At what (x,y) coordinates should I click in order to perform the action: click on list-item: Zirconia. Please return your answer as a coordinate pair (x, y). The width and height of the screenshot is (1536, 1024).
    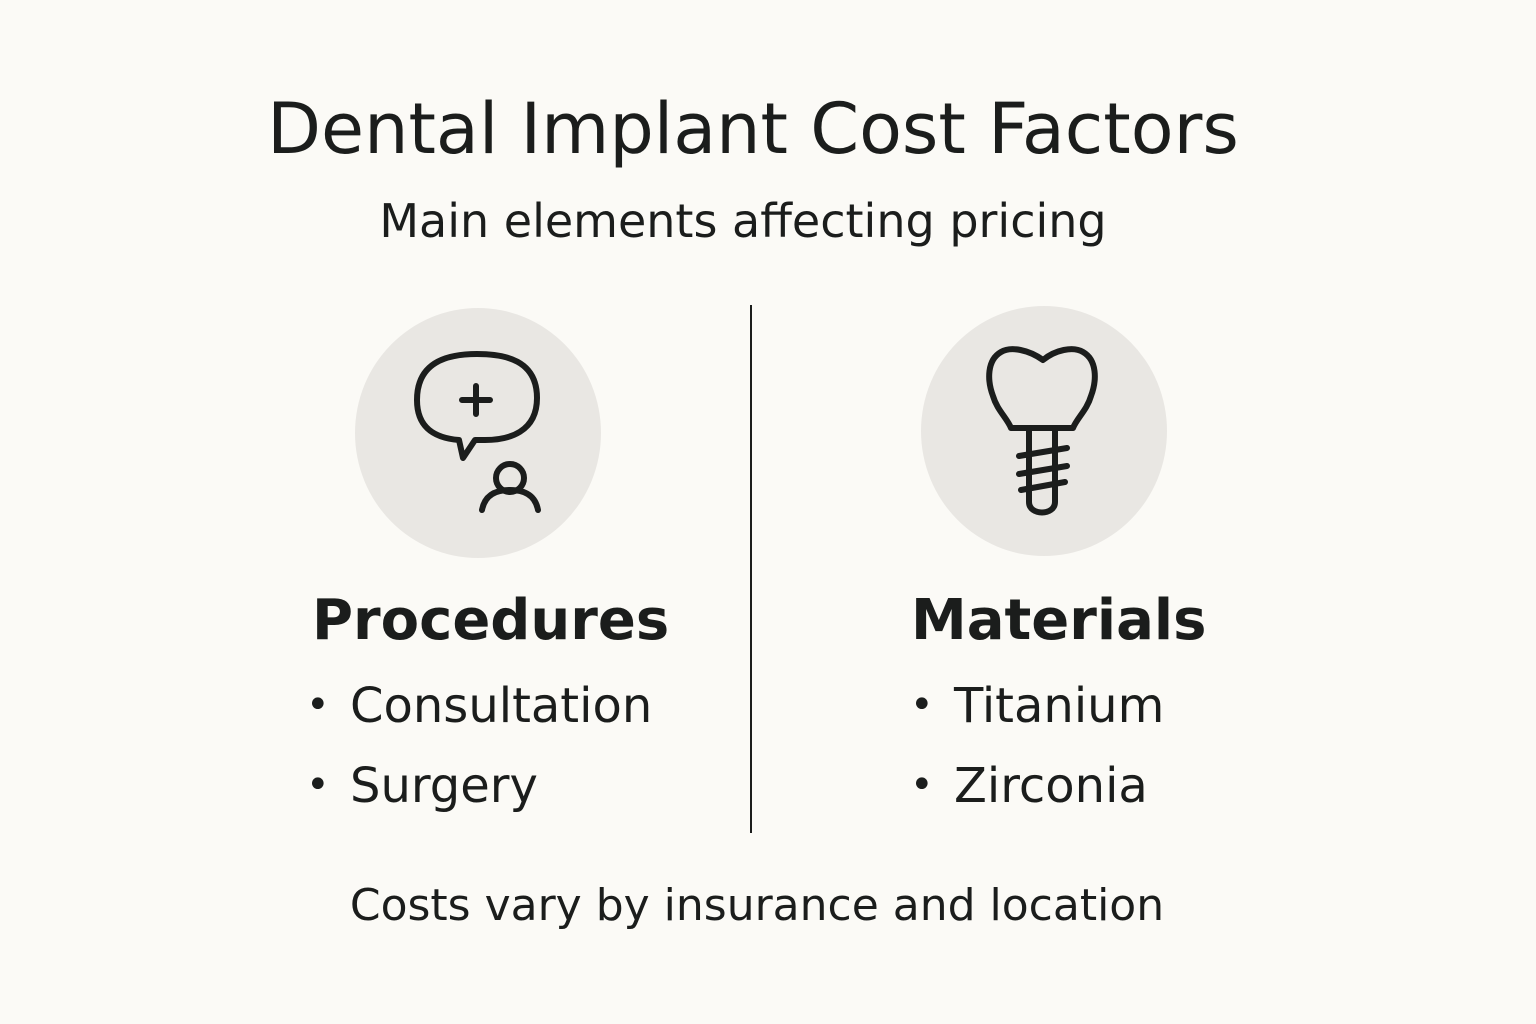
    Looking at the image, I should click on (1029, 786).